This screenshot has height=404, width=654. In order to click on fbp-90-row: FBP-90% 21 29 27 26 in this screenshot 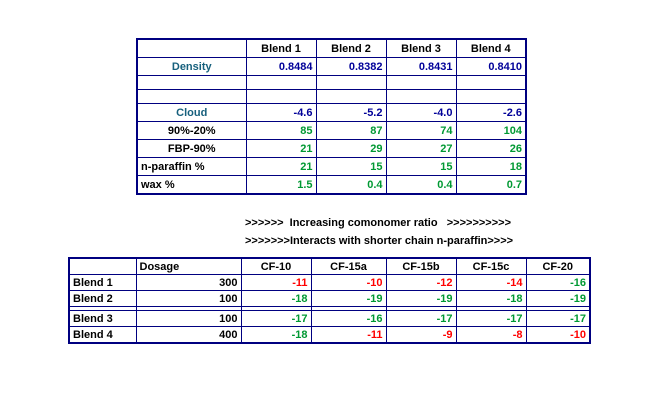, I will do `click(331, 148)`.